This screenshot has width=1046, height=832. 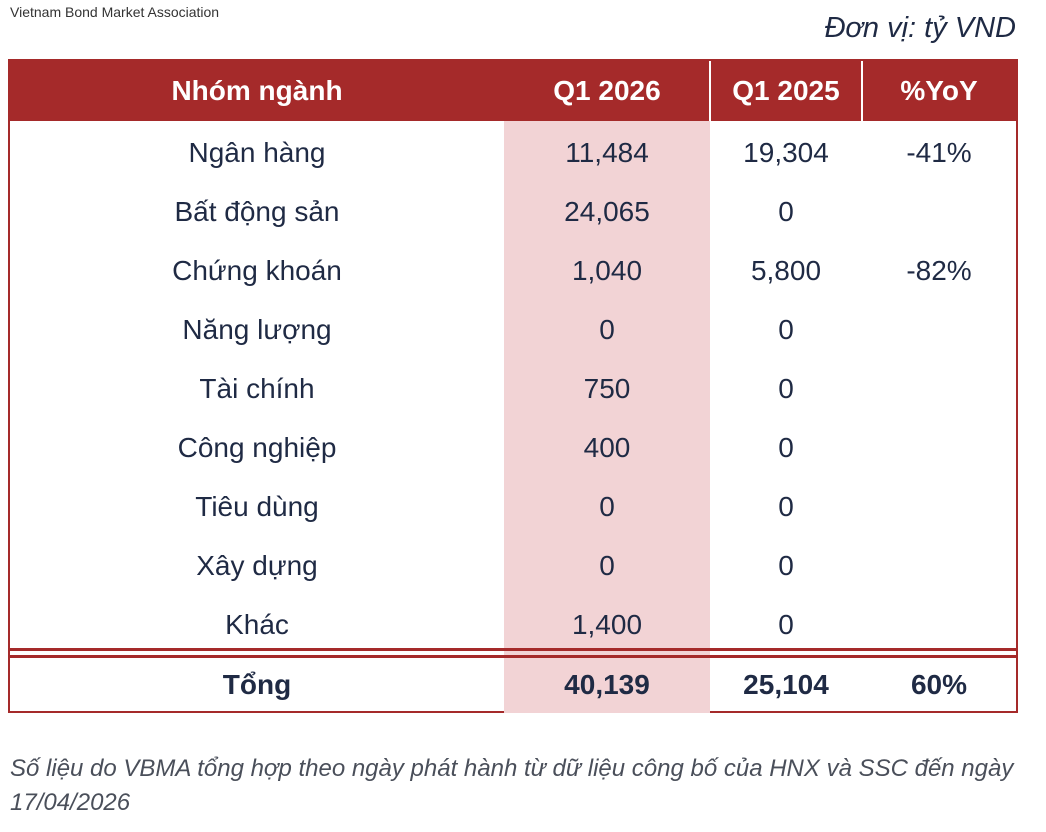 What do you see at coordinates (513, 624) in the screenshot?
I see `table-row: Khác 1,400 0` at bounding box center [513, 624].